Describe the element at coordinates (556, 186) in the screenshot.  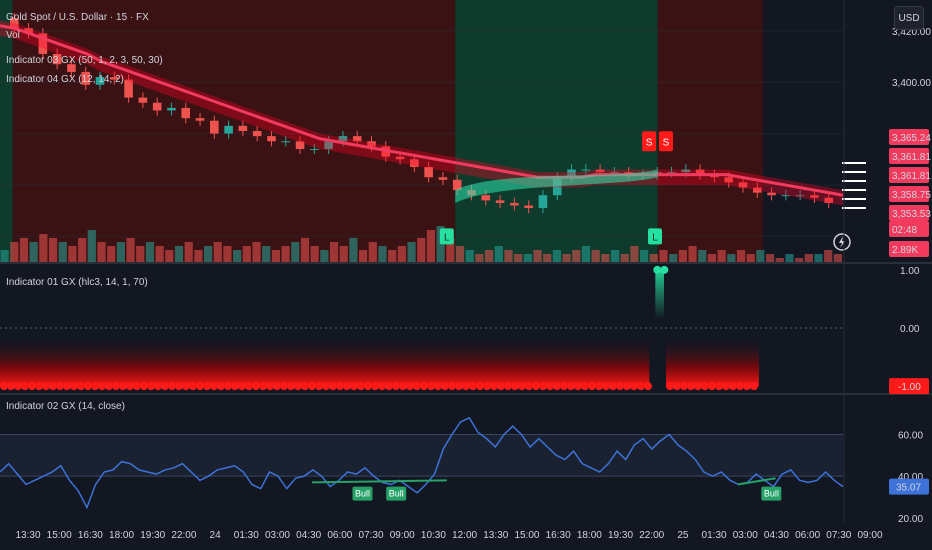
I see `bull-band` at that location.